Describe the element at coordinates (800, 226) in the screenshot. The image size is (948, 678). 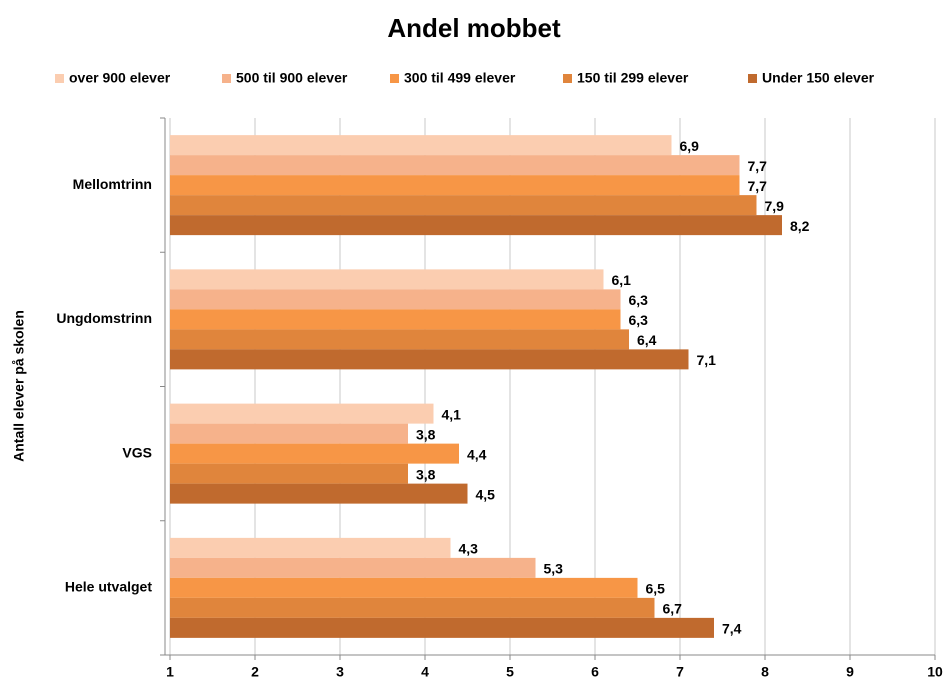
I see `value-label: 8,2` at that location.